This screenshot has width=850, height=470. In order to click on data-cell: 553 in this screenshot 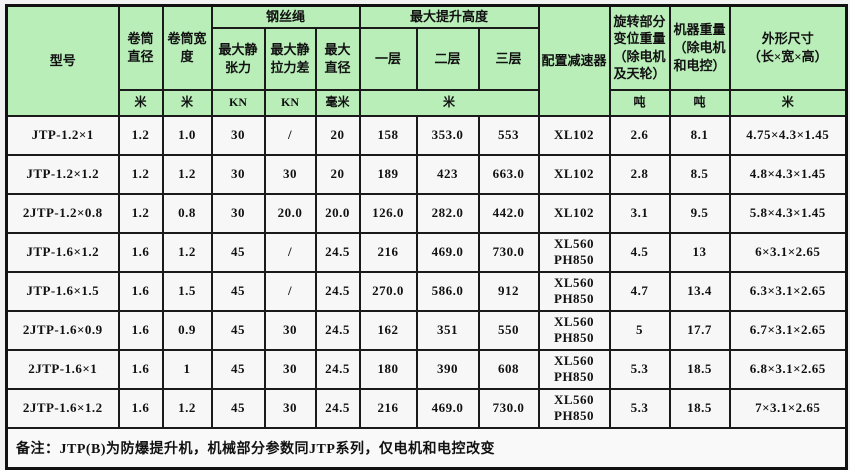, I will do `click(508, 135)`.